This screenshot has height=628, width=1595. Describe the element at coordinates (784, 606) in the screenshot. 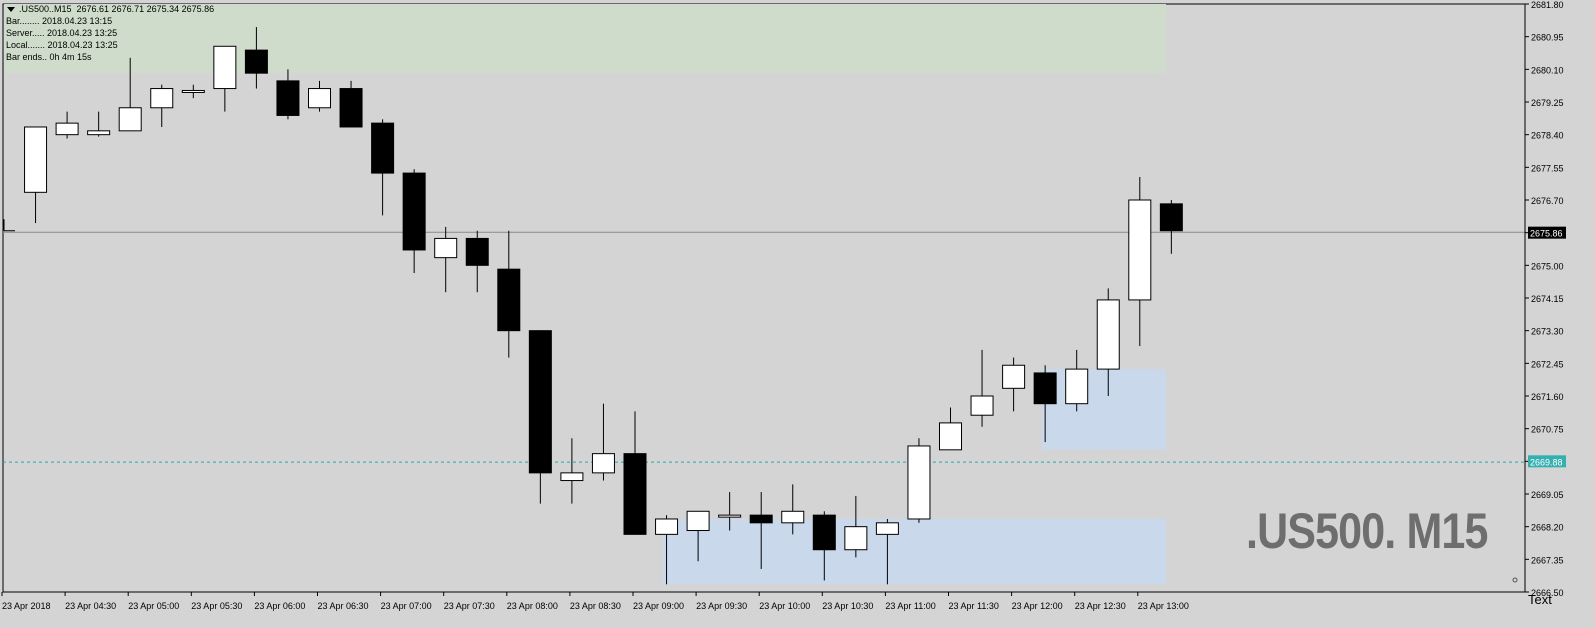

I see `time-tick-label: 23 Apr 10:00` at that location.